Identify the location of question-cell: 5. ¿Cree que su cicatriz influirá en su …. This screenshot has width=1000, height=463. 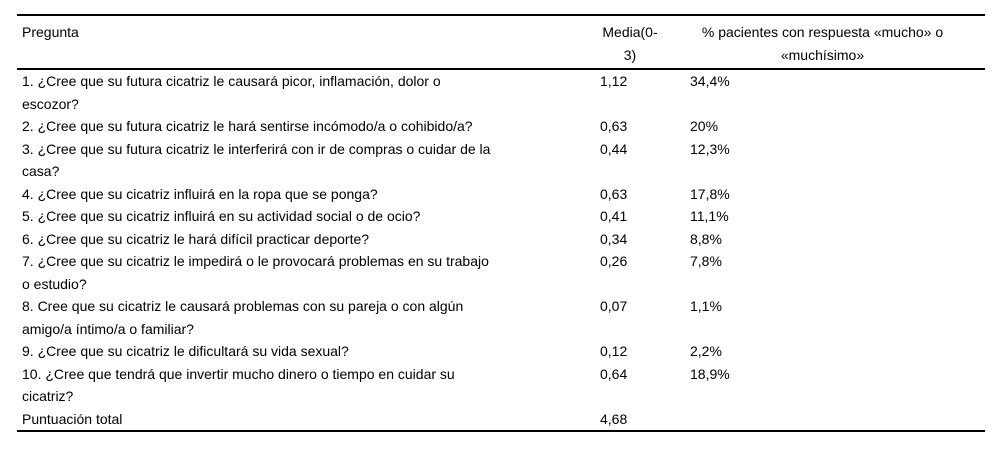
(221, 216).